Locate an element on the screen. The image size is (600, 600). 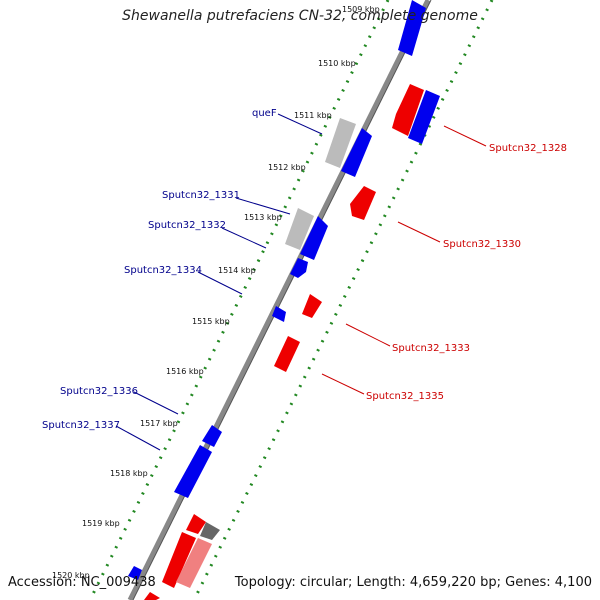
kbp-tick-label: 1517 kbp is located at coordinates (159, 423).